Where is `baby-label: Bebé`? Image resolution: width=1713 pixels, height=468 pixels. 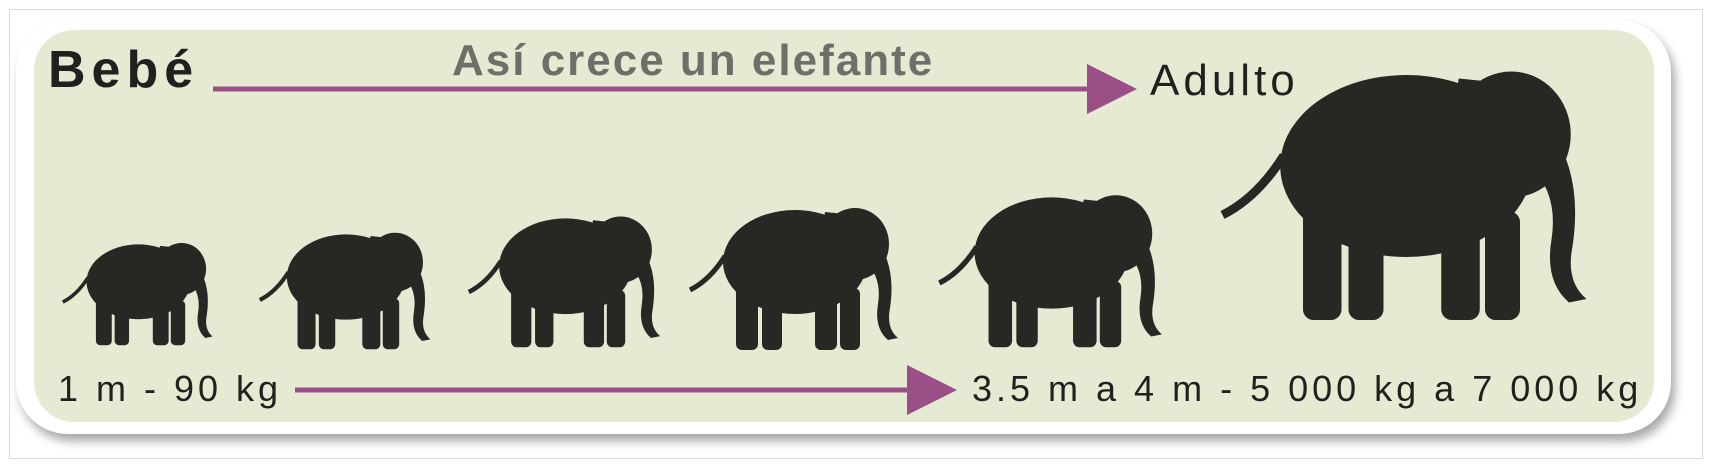 baby-label: Bebé is located at coordinates (124, 70).